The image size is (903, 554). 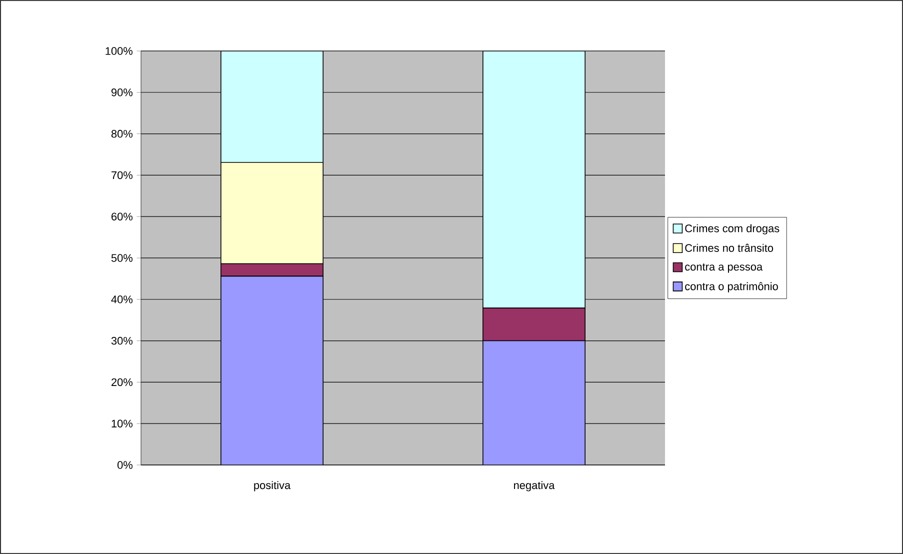 What do you see at coordinates (119, 51) in the screenshot?
I see `y-tick-label: 100%` at bounding box center [119, 51].